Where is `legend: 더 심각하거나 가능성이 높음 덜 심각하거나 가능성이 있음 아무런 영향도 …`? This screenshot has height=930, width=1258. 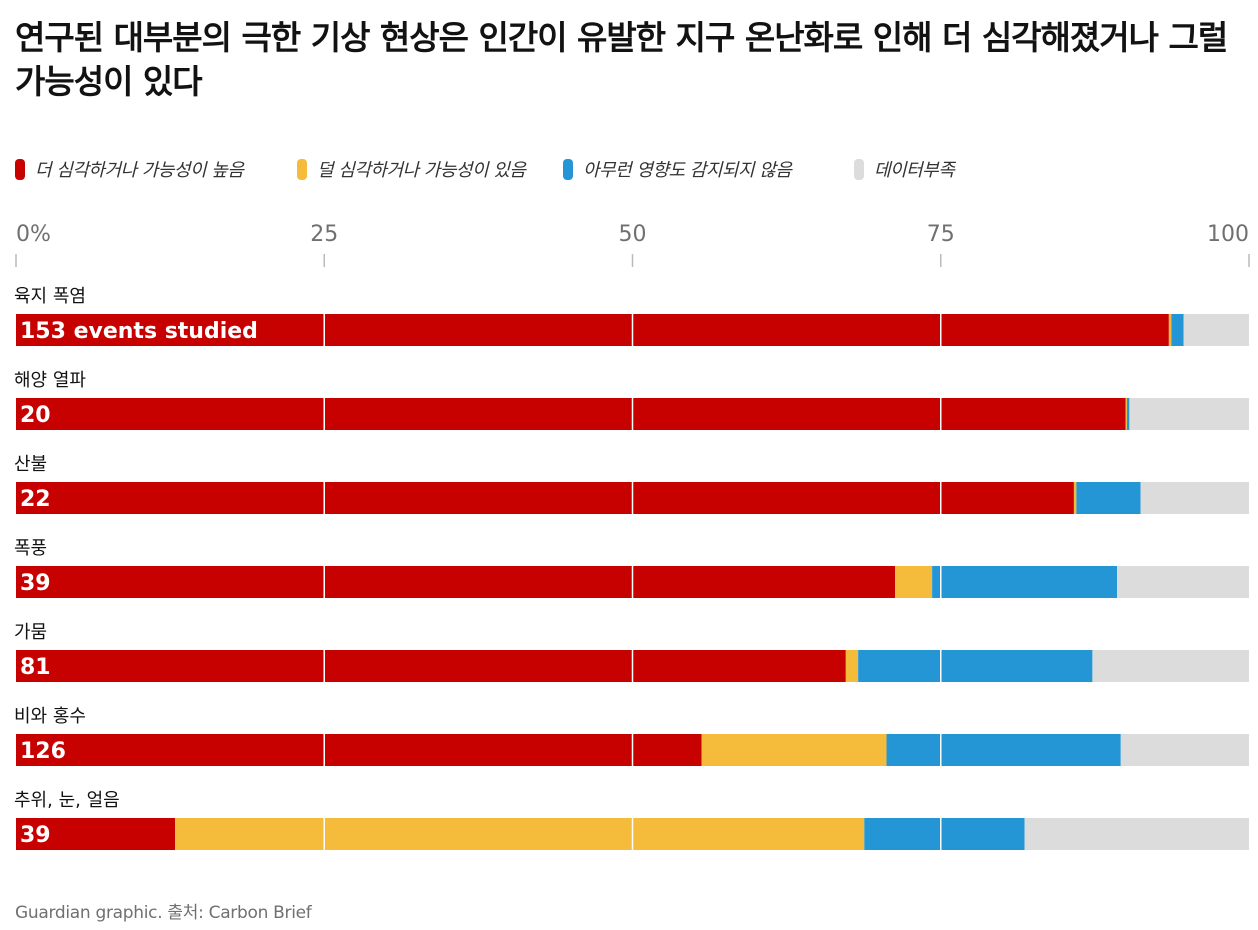 legend: 더 심각하거나 가능성이 높음 덜 심각하거나 가능성이 있음 아무런 영향도 … is located at coordinates (632, 169).